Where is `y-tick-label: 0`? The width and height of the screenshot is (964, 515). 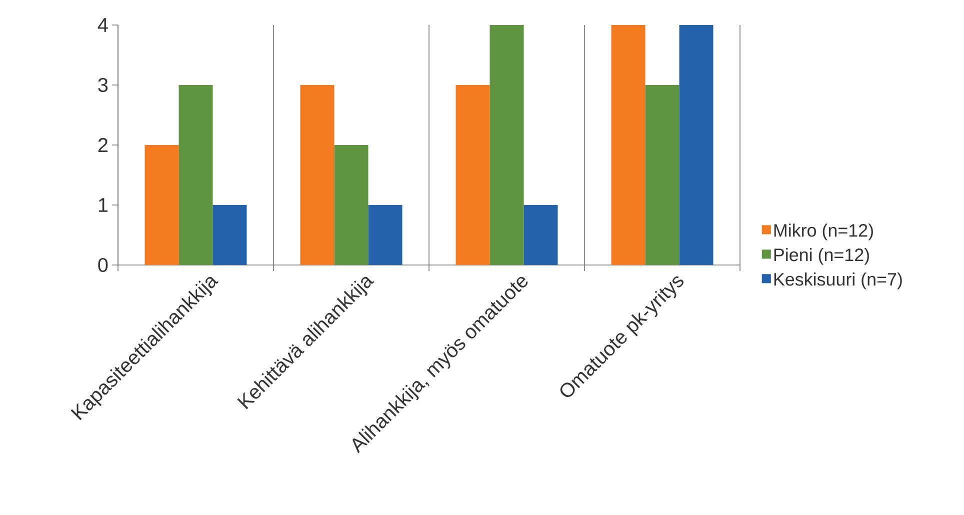
y-tick-label: 0 is located at coordinates (103, 265).